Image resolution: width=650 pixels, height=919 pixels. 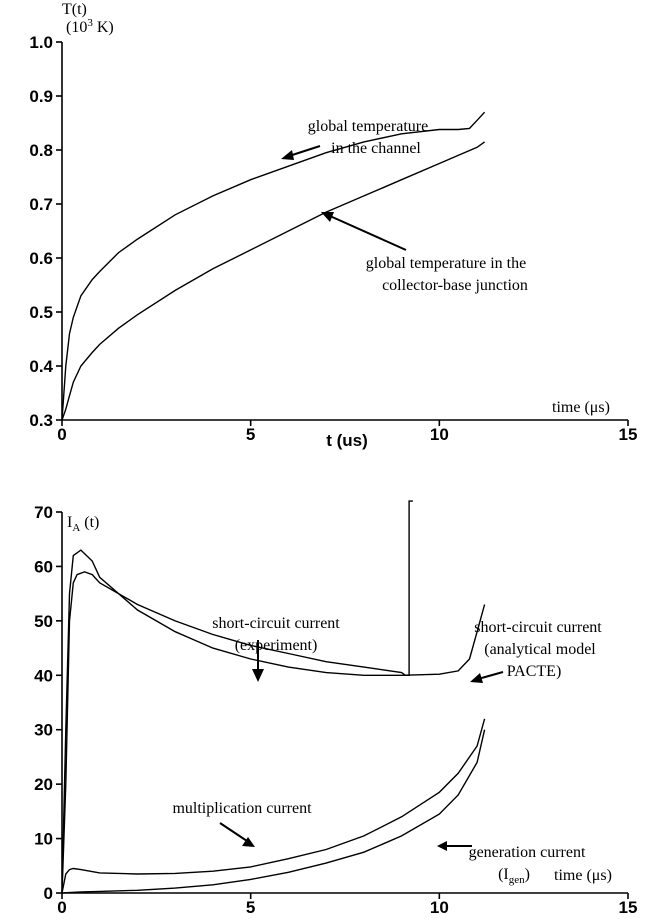 I want to click on annotation-junction-arrowhead, so click(x=327, y=217).